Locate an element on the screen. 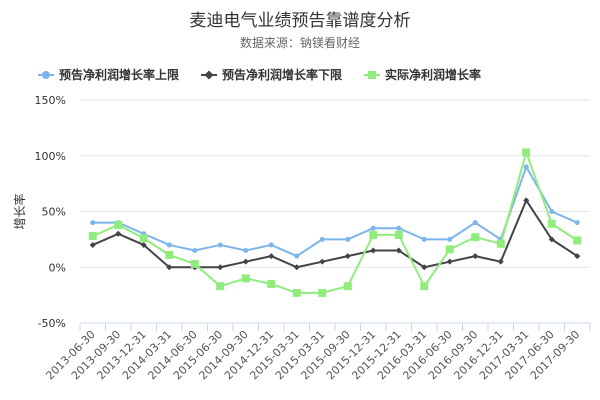 This screenshot has height=400, width=600. legend-label-actual: 实际净利润增长率 is located at coordinates (433, 75).